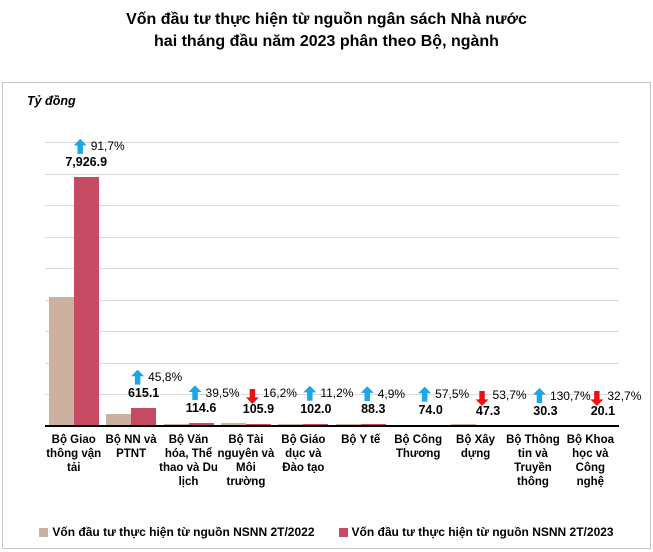  I want to click on value-label: 47.3, so click(488, 410).